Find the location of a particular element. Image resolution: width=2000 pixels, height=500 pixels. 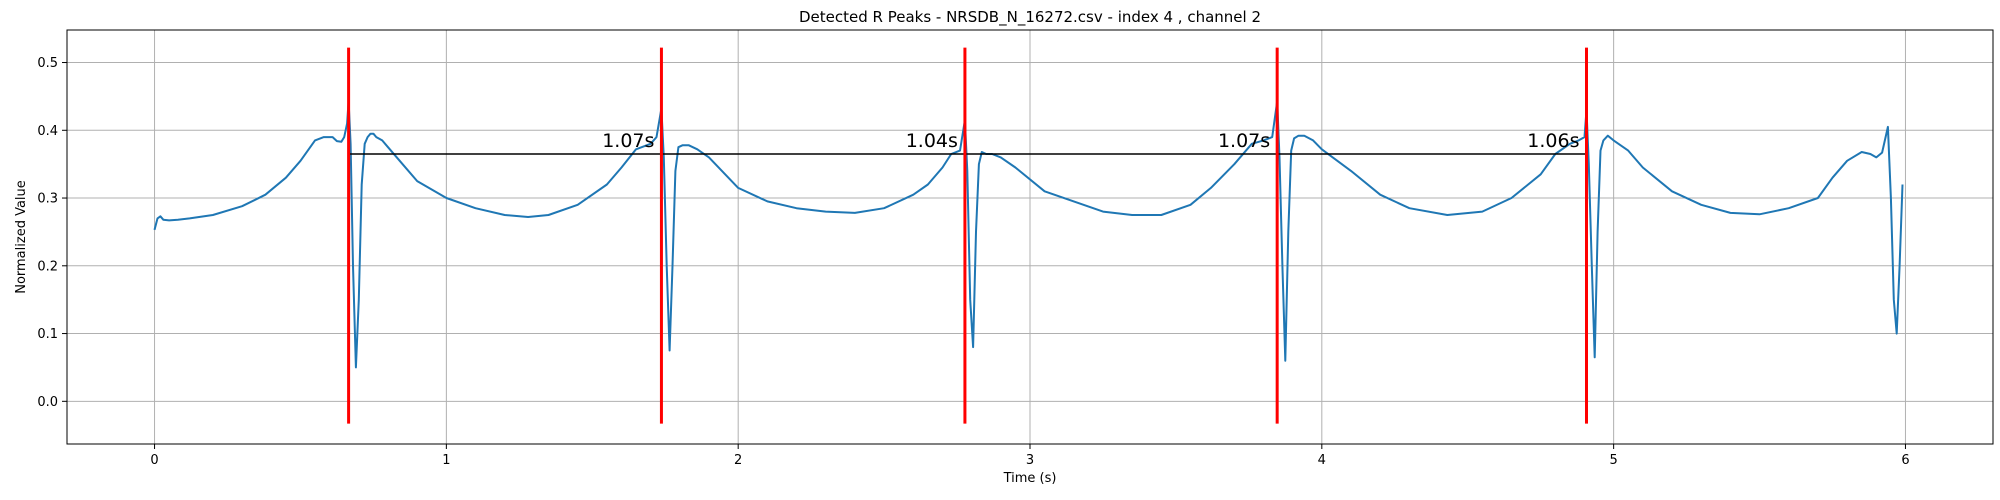

y-tick-label: 0.1 is located at coordinates (47, 334).